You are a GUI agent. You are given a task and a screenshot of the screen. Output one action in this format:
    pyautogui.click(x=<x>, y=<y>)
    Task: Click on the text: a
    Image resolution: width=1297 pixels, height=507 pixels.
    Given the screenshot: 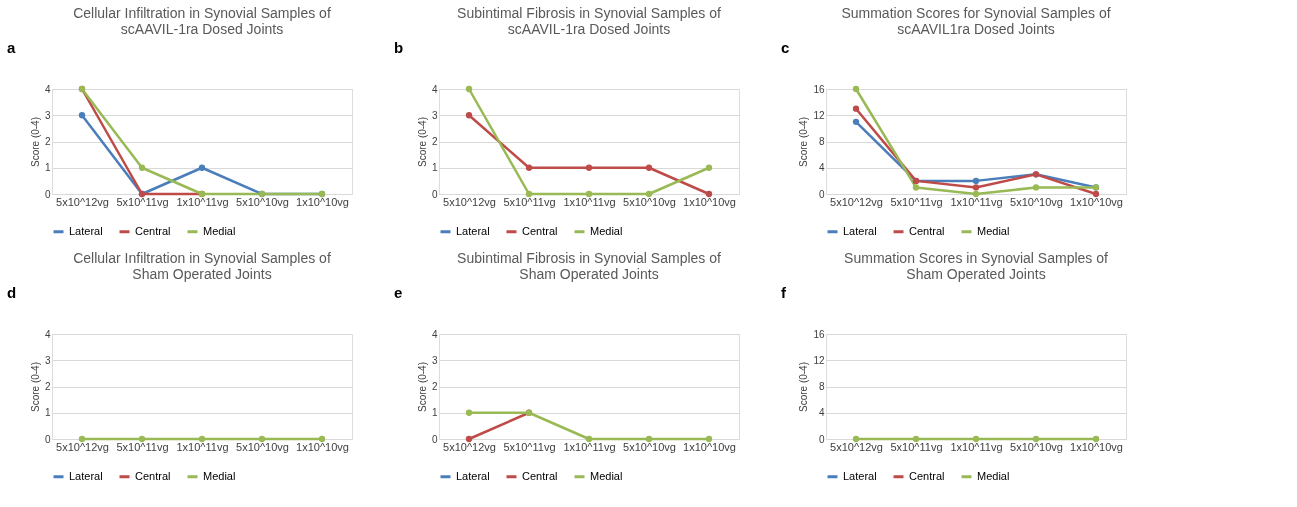 What is the action you would take?
    pyautogui.click(x=11, y=47)
    